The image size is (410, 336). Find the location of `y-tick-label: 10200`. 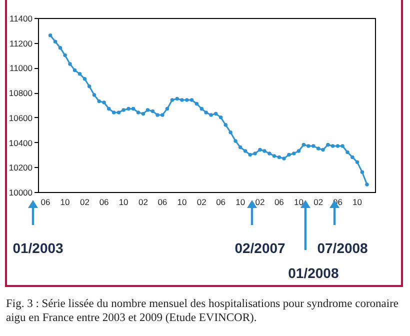

y-tick-label: 10200 is located at coordinates (20, 167).